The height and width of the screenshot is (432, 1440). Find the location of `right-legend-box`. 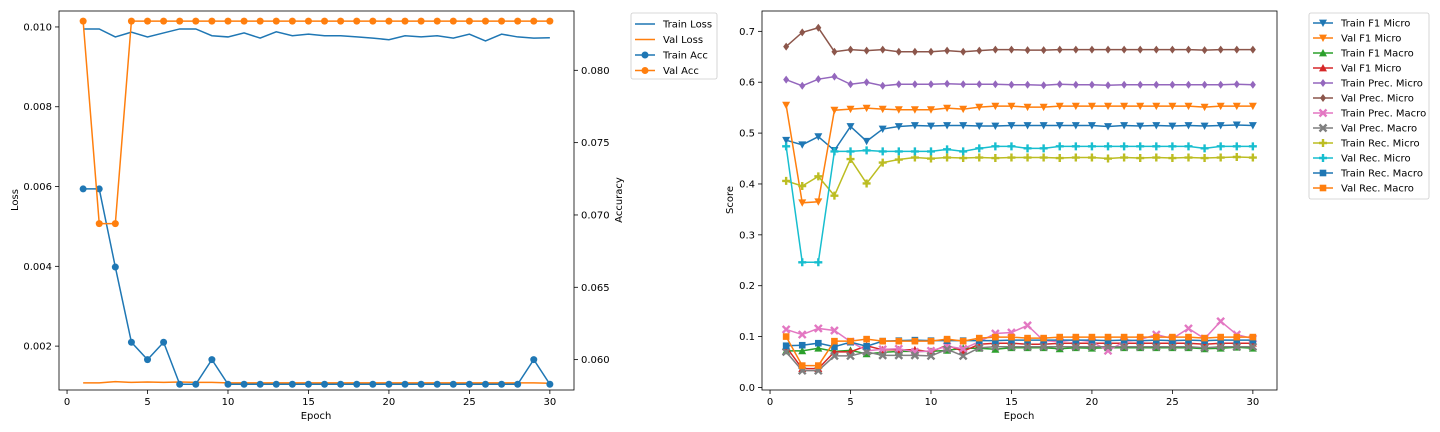

right-legend-box is located at coordinates (1369, 106).